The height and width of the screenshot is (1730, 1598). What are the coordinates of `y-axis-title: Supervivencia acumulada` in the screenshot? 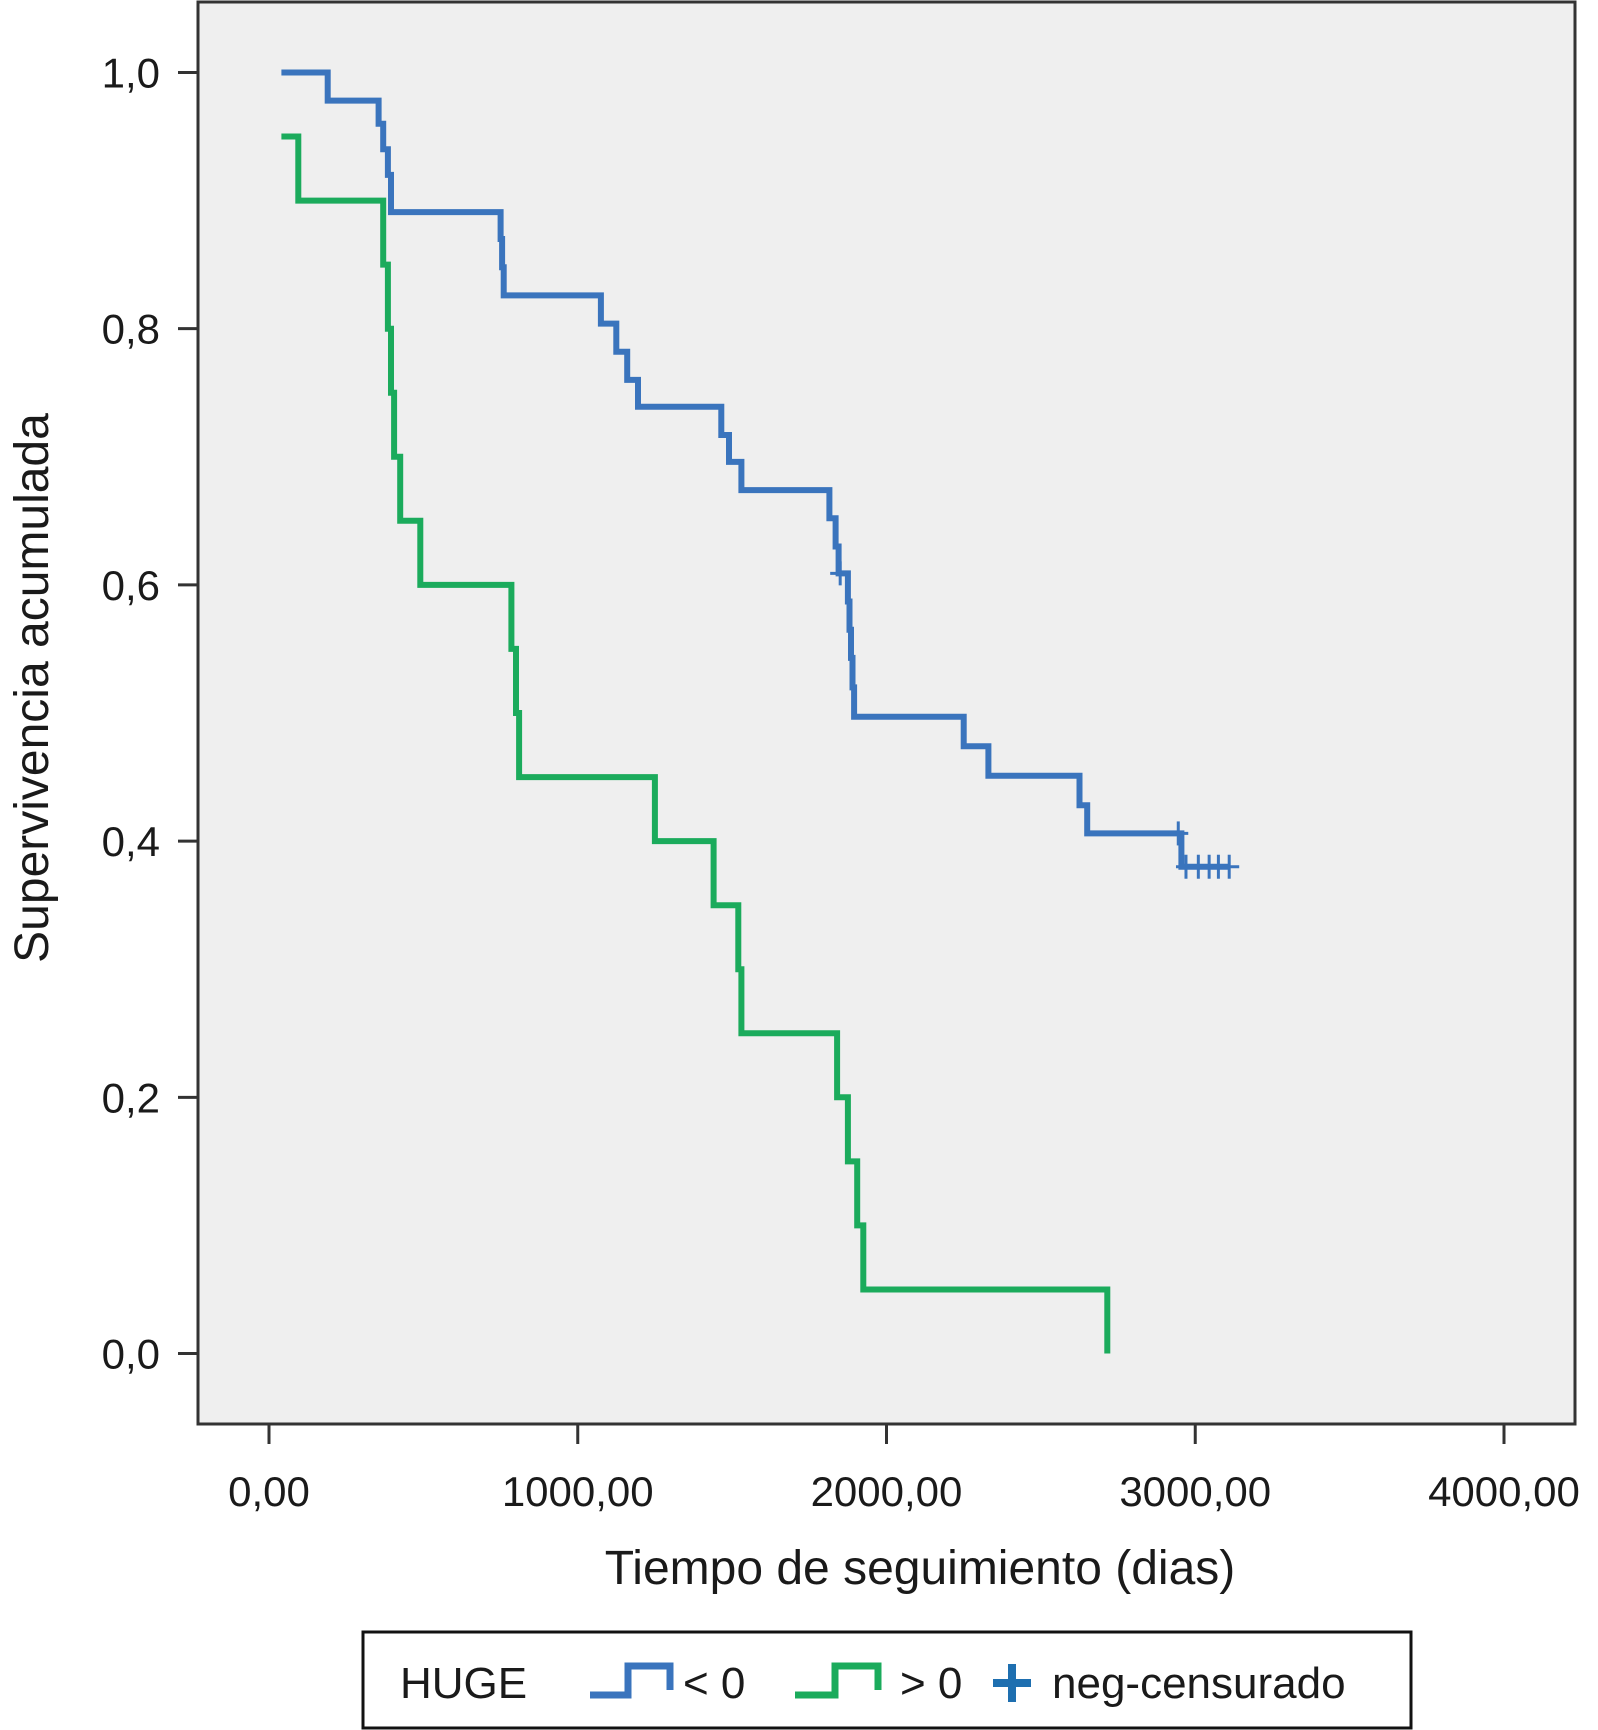 It's located at (32, 688).